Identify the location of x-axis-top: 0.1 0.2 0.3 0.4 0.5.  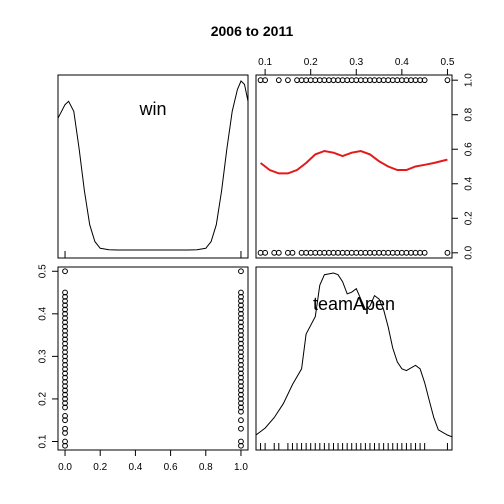
(356, 66).